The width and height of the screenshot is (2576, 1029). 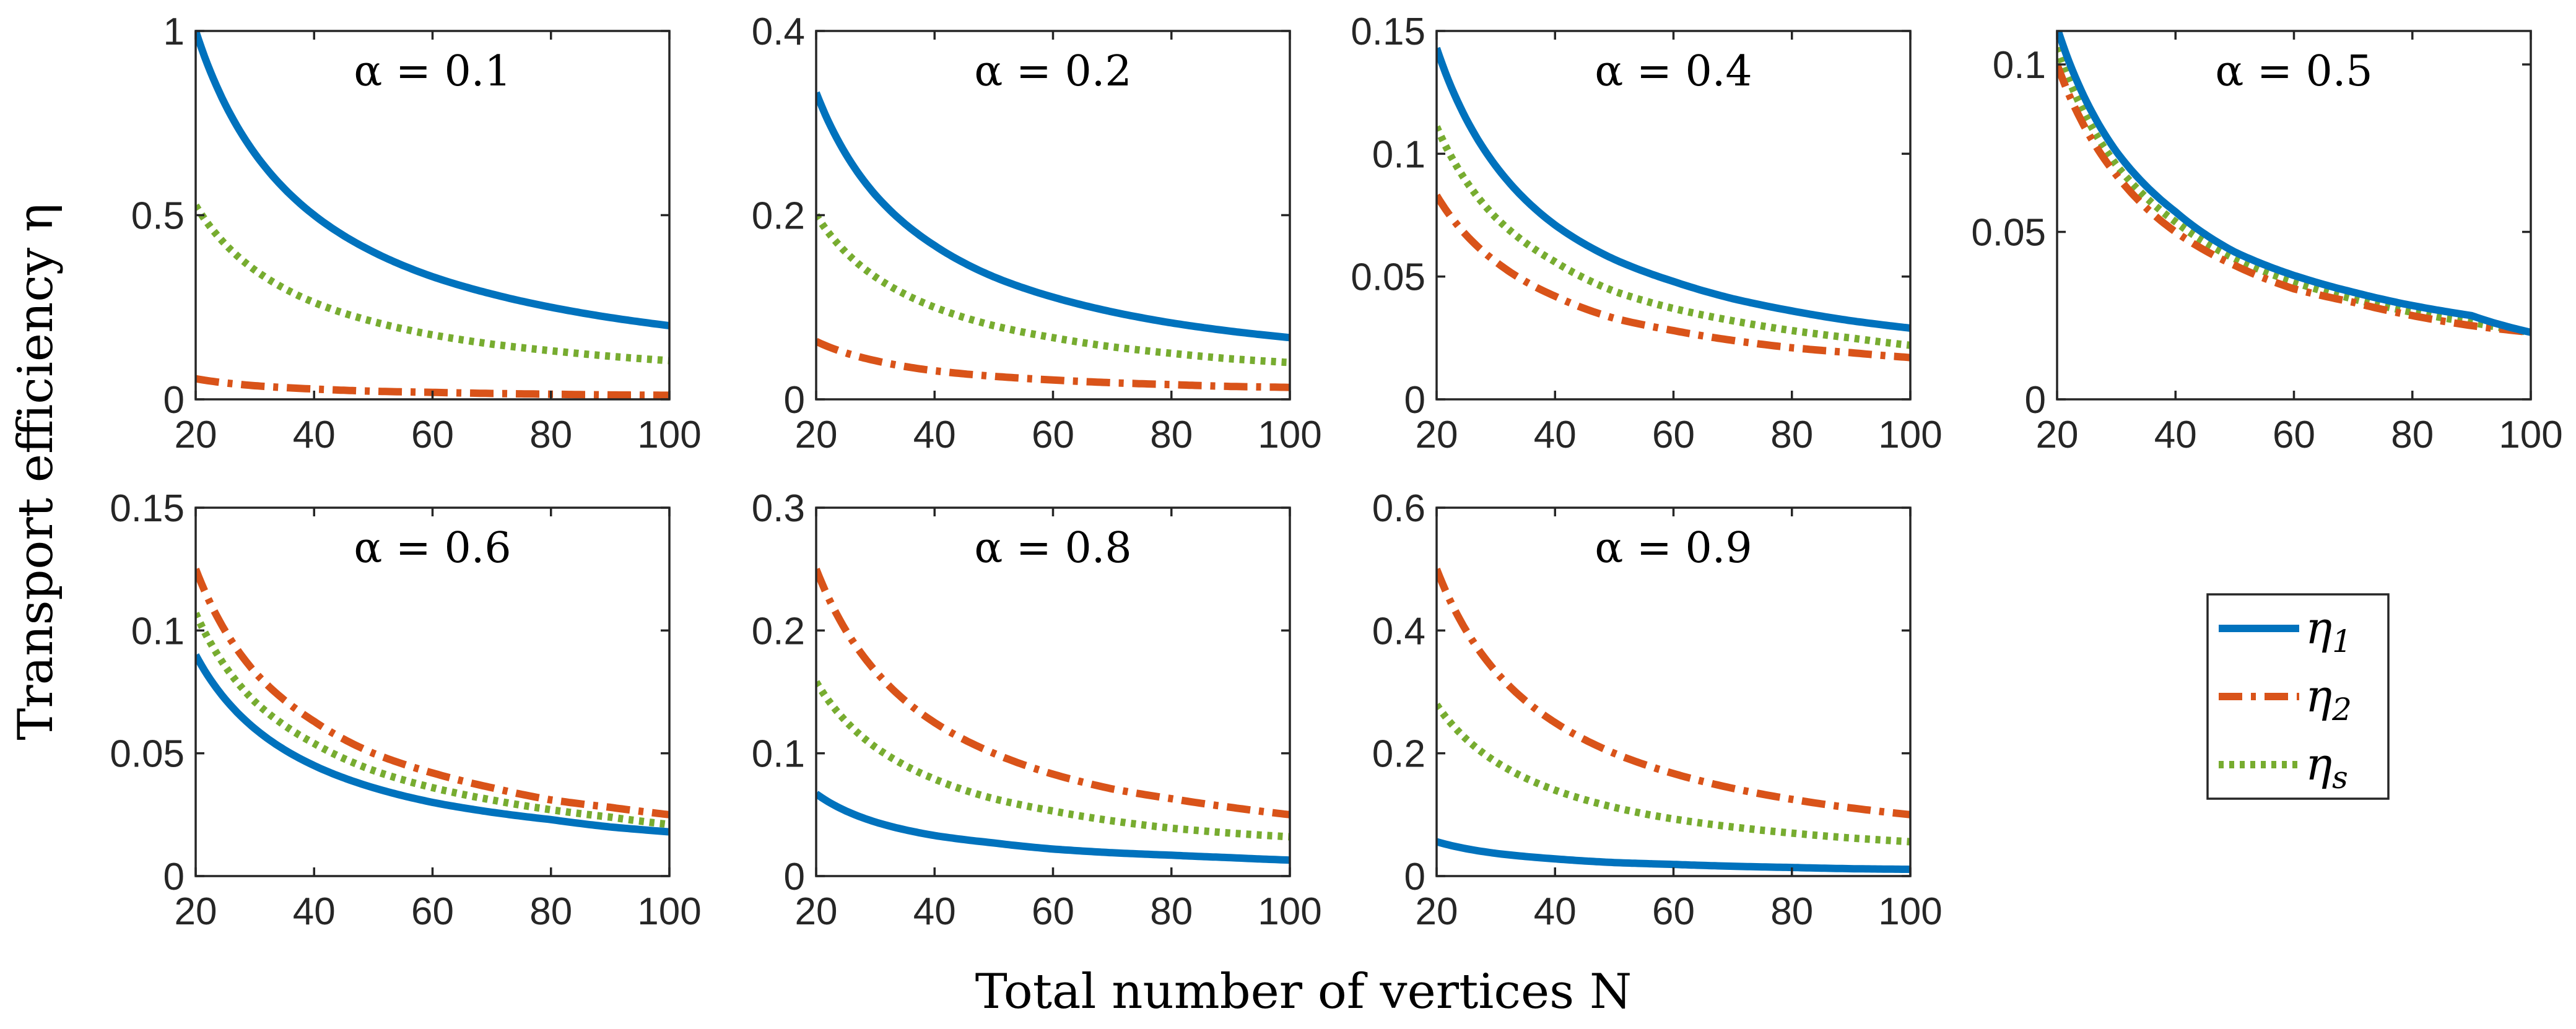 I want to click on panel-title: α = 0.6, so click(x=432, y=548).